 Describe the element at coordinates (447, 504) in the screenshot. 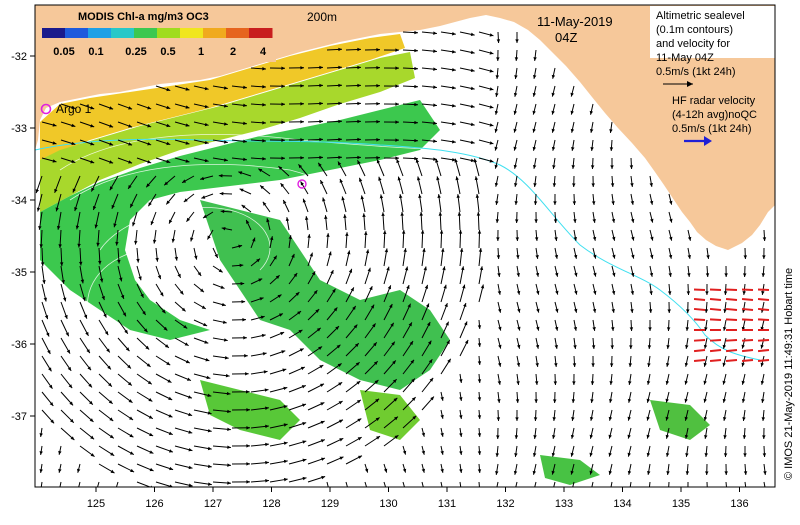

I see `x-tick-label: 131` at that location.